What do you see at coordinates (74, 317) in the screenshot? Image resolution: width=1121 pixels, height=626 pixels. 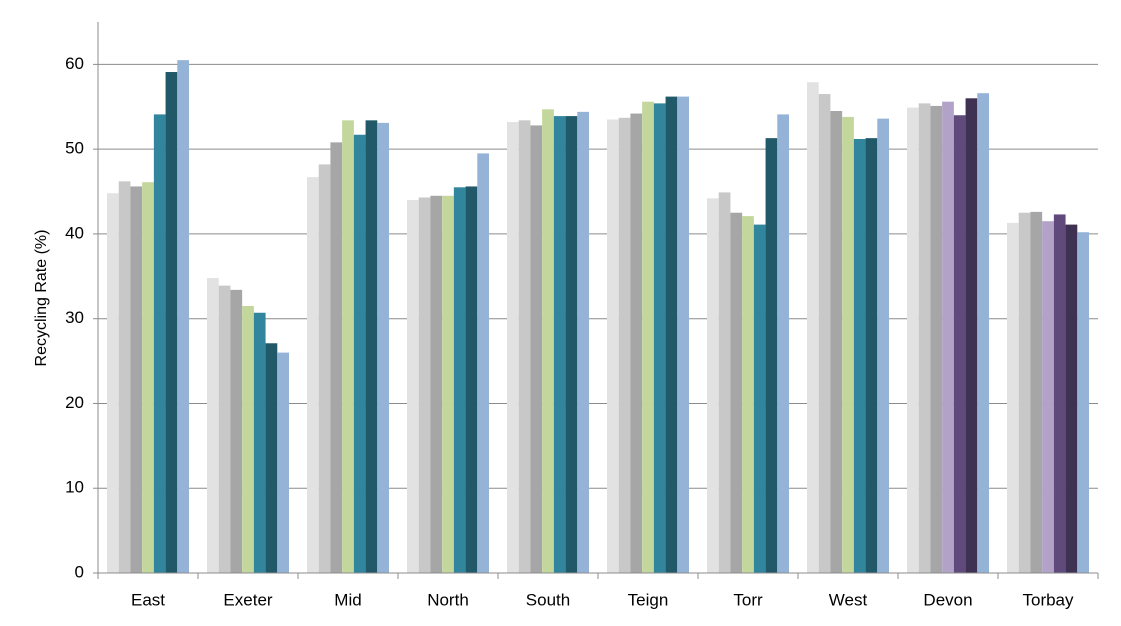 I see `y-tick-label: 30` at bounding box center [74, 317].